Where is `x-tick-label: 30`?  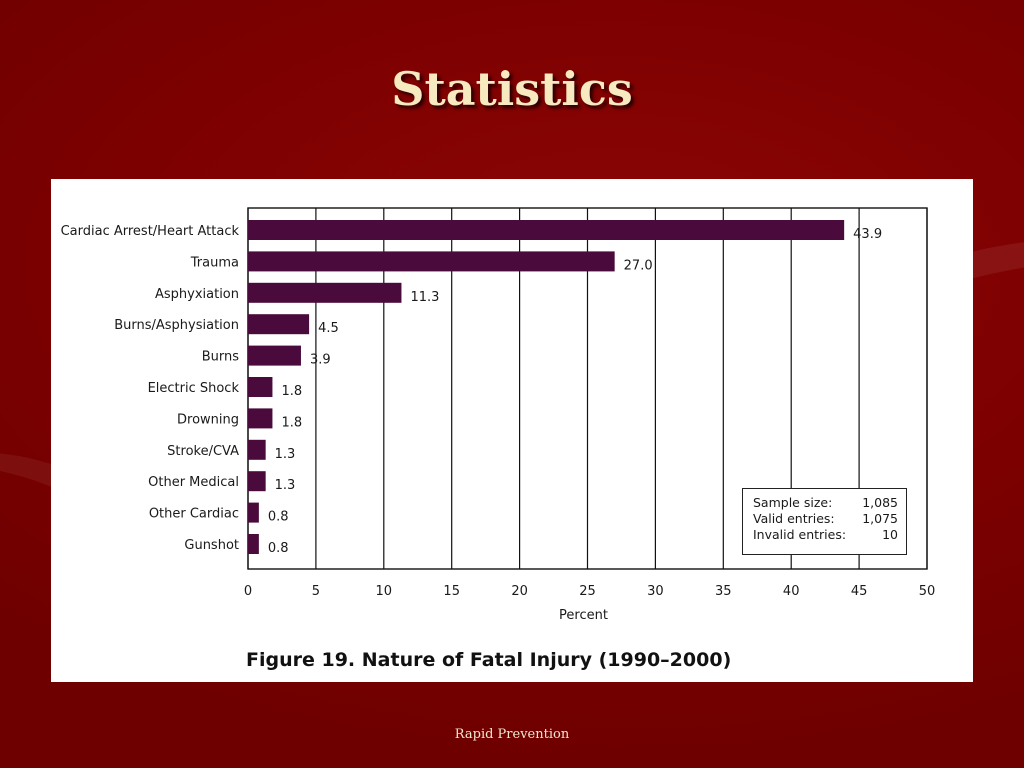 x-tick-label: 30 is located at coordinates (655, 591).